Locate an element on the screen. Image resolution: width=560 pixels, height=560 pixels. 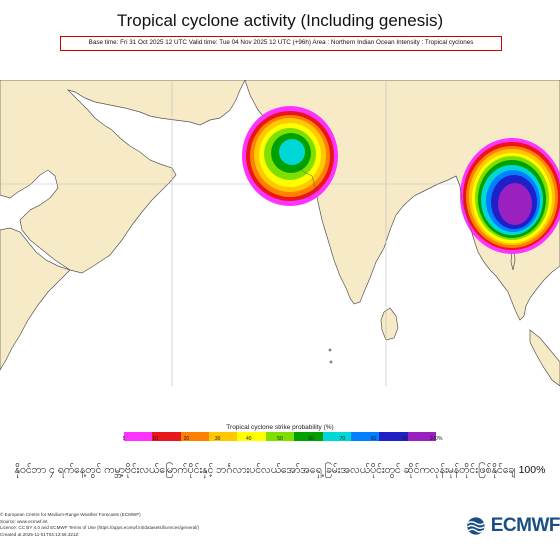
legend-tick: 80 is located at coordinates (373, 439).